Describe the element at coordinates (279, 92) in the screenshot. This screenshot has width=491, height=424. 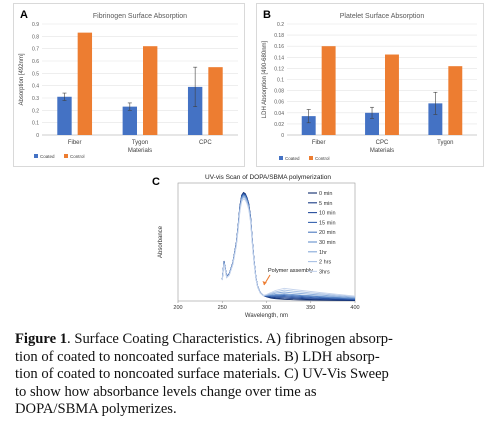
I see `y-tick-label: 0.08` at that location.